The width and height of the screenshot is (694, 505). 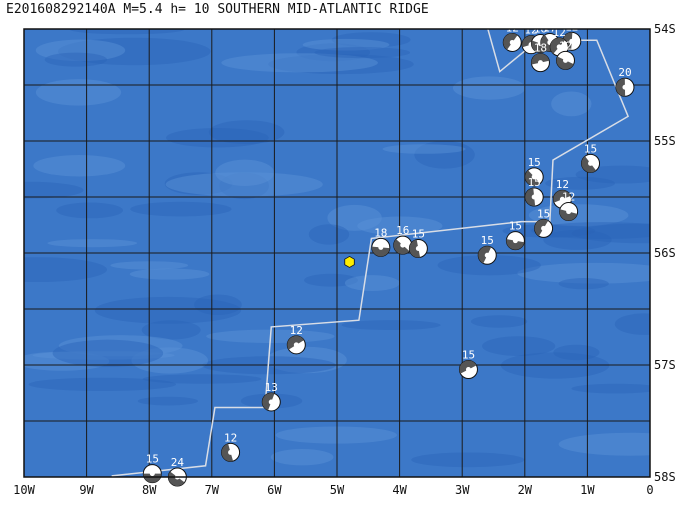 I want to click on longitude-label: 7W, so click(x=212, y=490).